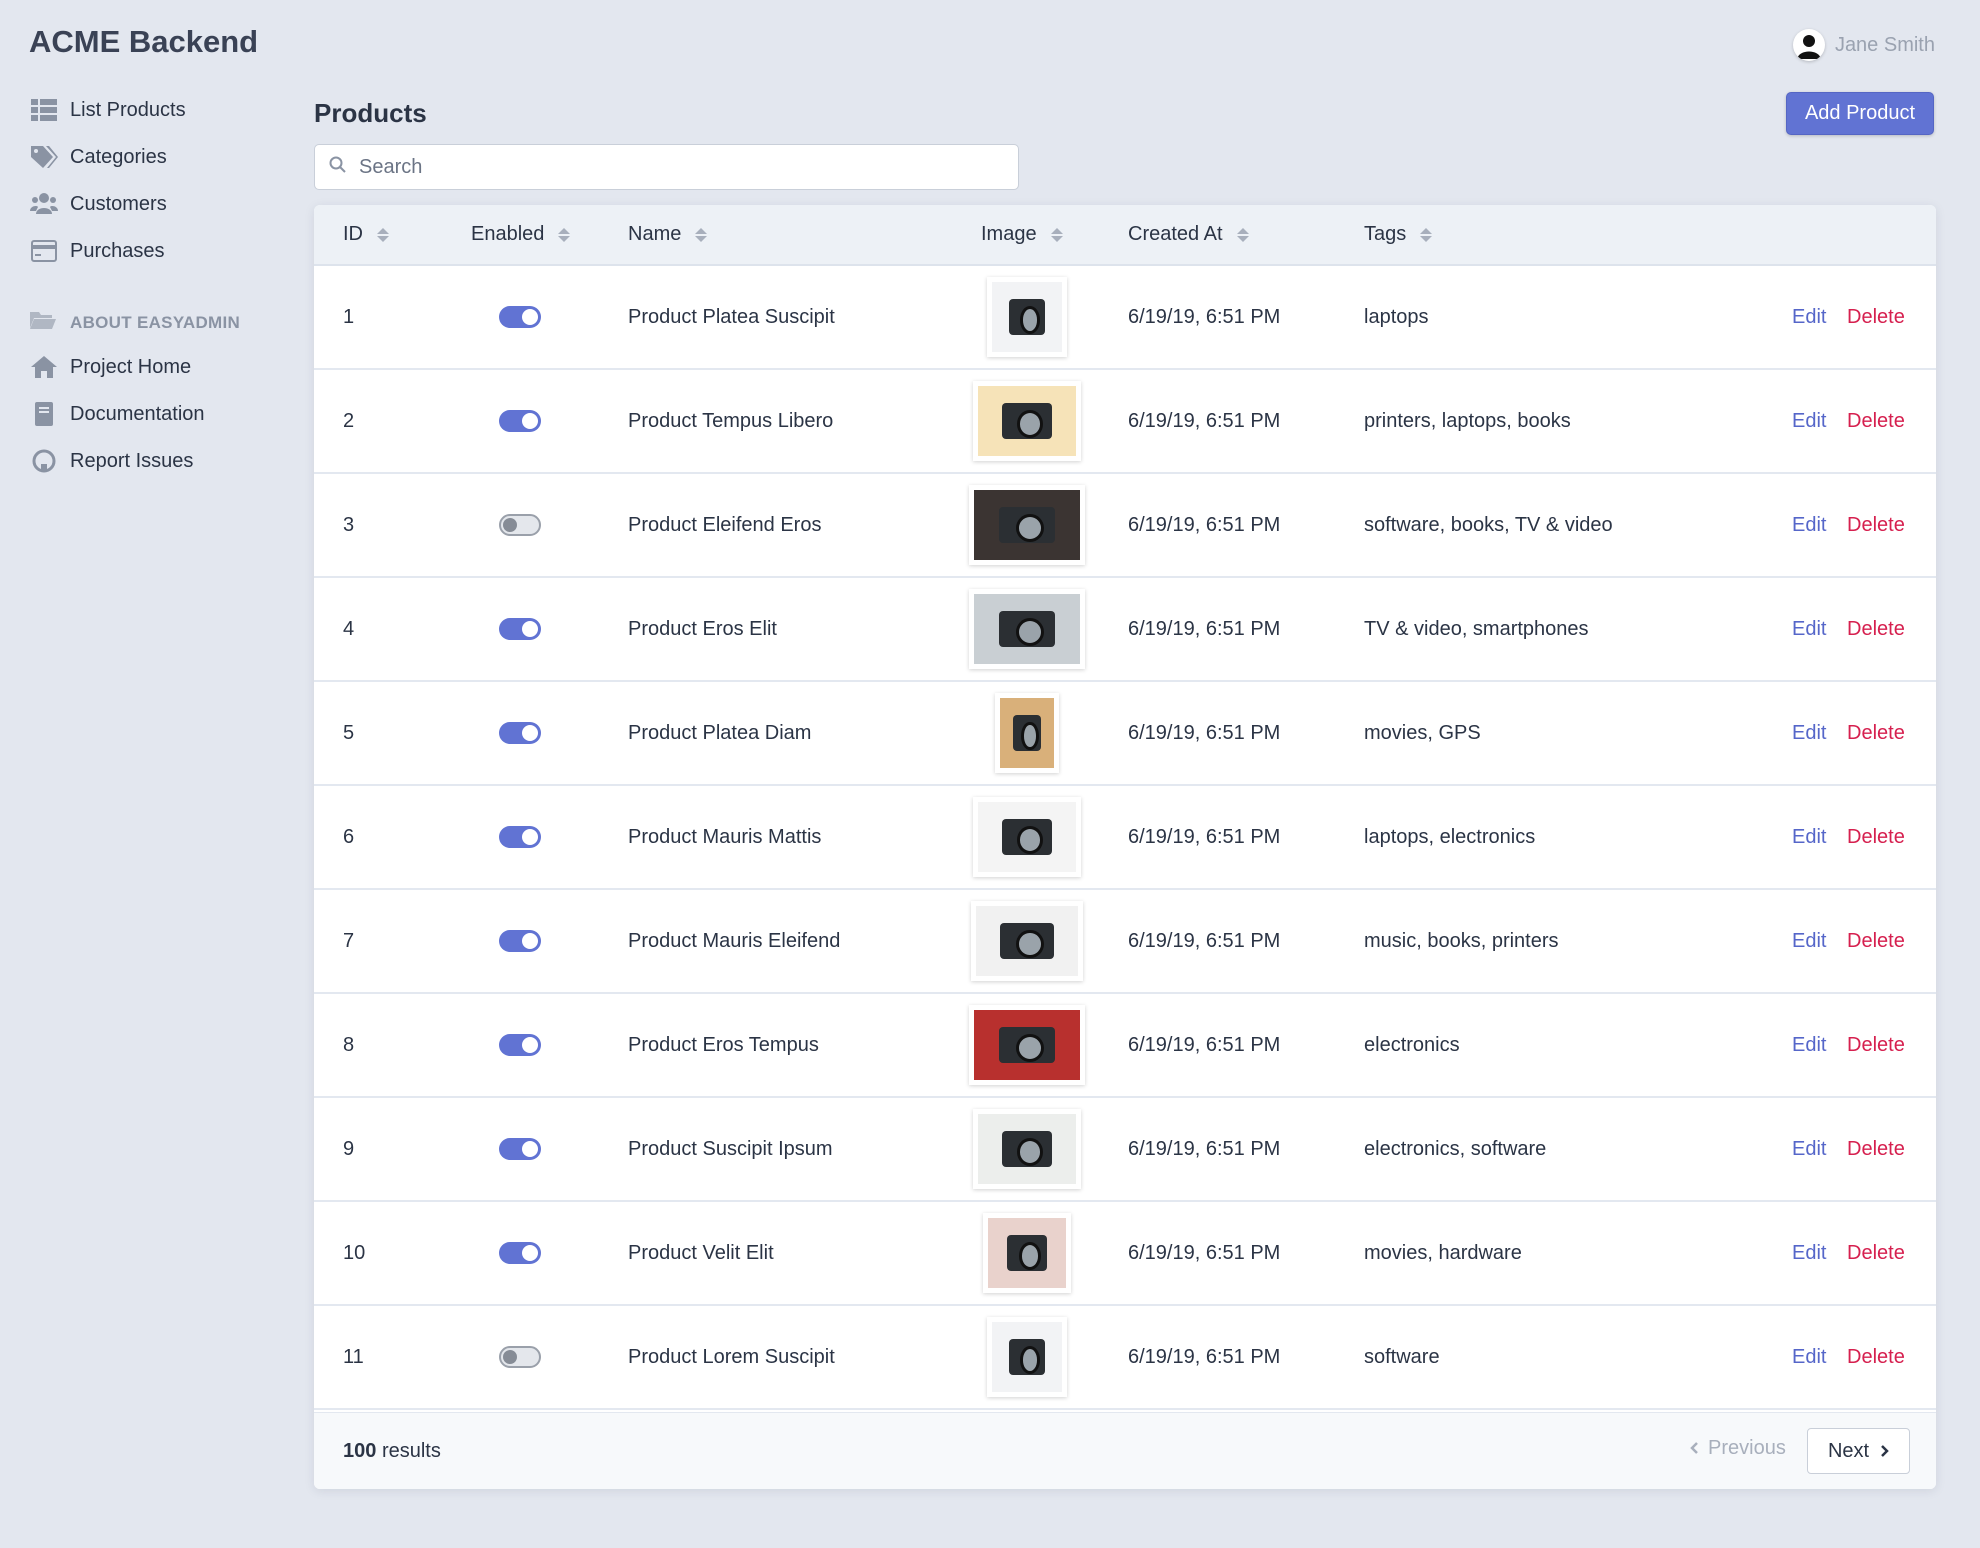  Describe the element at coordinates (117, 250) in the screenshot. I see `sidebar-item-label: Purchases` at that location.